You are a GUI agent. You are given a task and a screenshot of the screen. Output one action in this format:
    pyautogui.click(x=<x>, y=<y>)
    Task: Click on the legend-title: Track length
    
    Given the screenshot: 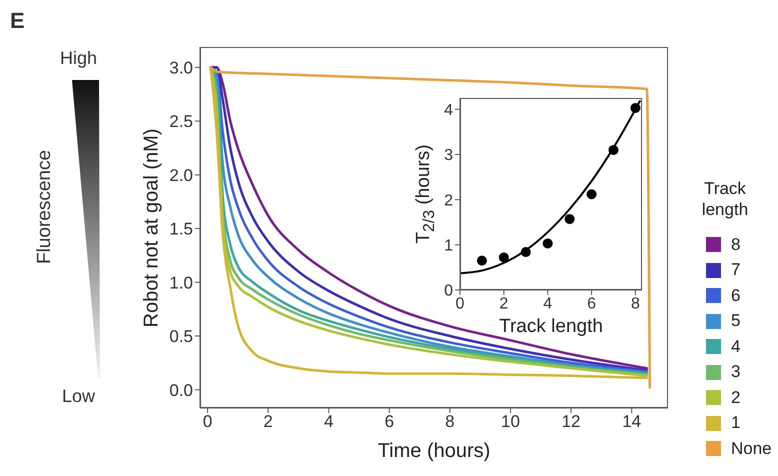 What is the action you would take?
    pyautogui.click(x=725, y=199)
    